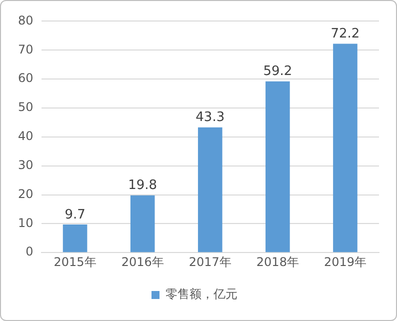 This screenshot has height=321, width=397. Describe the element at coordinates (202, 294) in the screenshot. I see `legend-label: 零售额，亿元` at that location.